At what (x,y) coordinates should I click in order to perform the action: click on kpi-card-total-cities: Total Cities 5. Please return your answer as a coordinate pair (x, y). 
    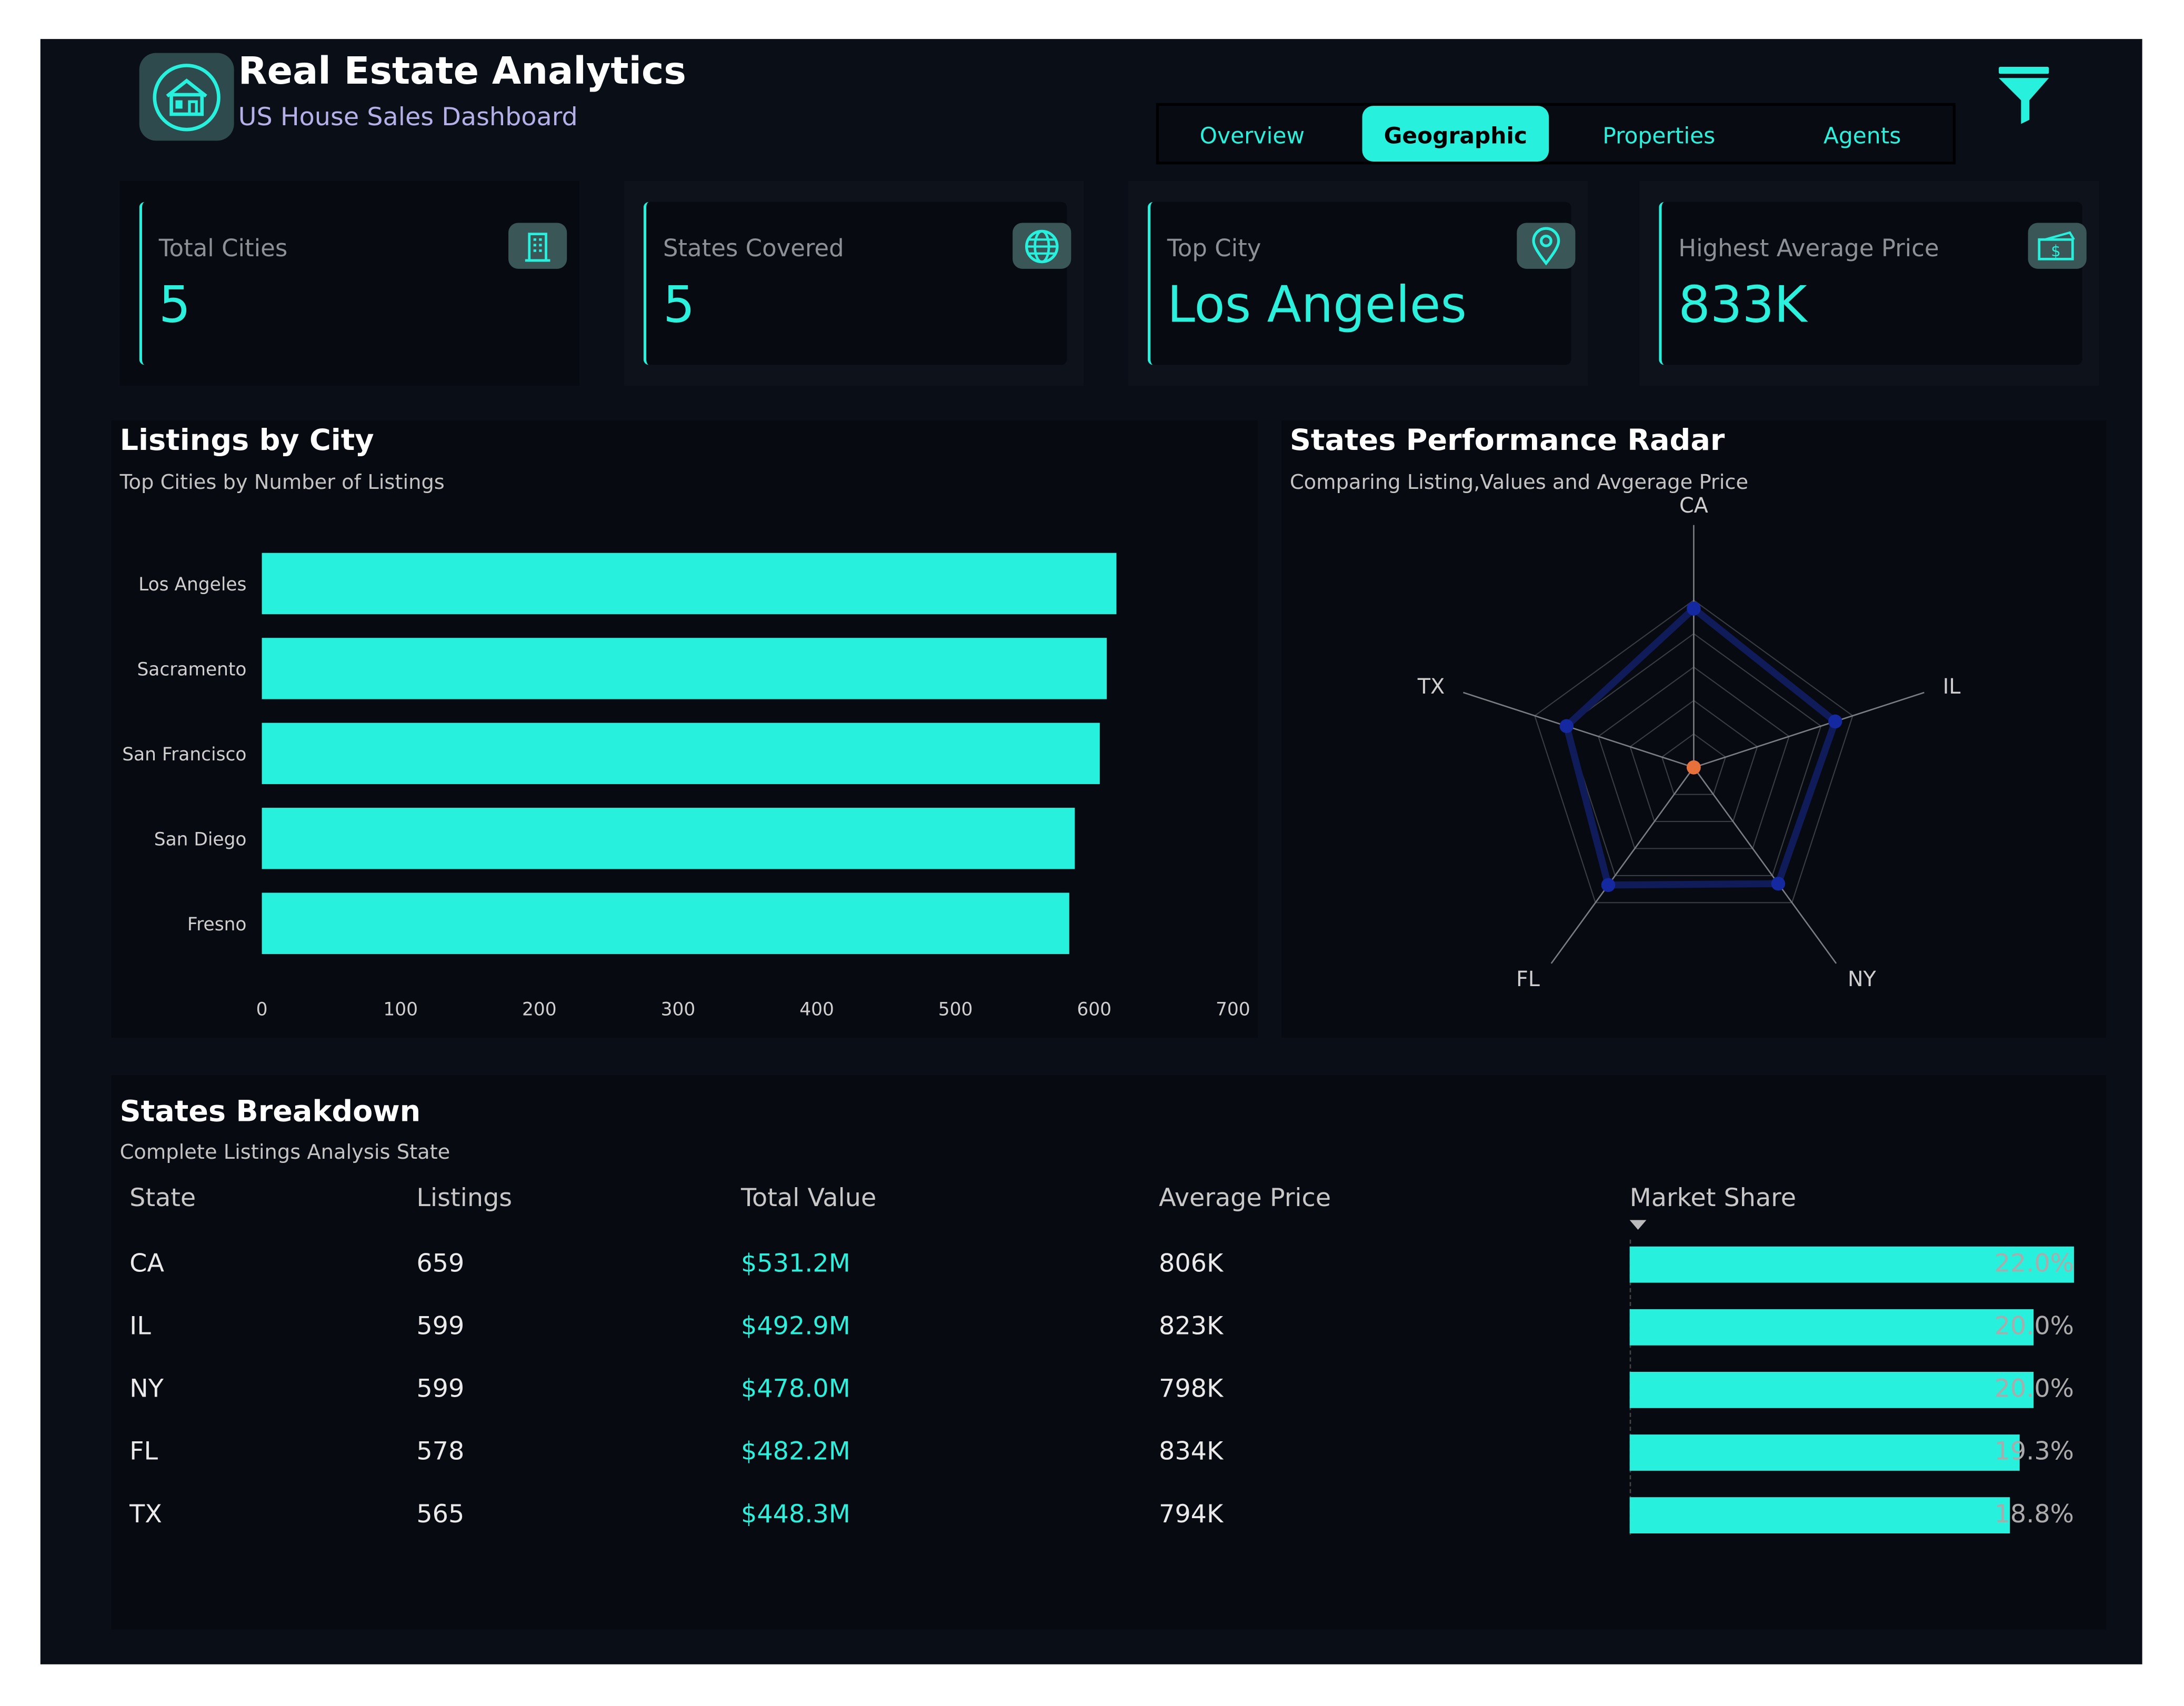
    Looking at the image, I should click on (349, 283).